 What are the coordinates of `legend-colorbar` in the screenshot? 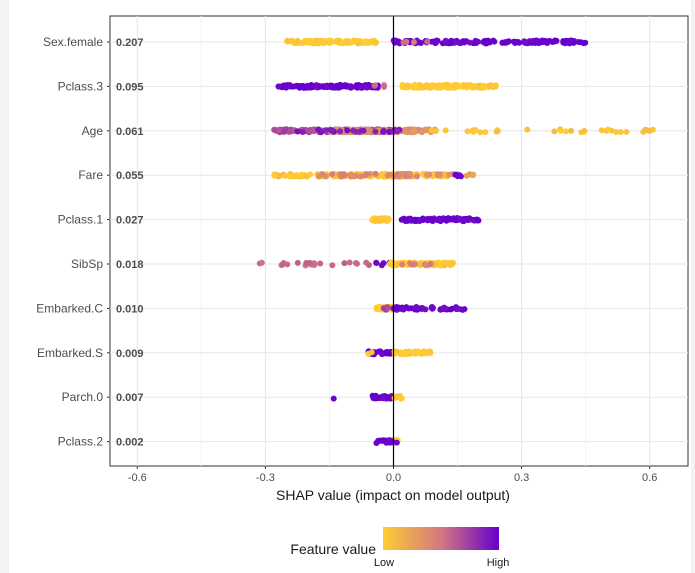 It's located at (441, 538).